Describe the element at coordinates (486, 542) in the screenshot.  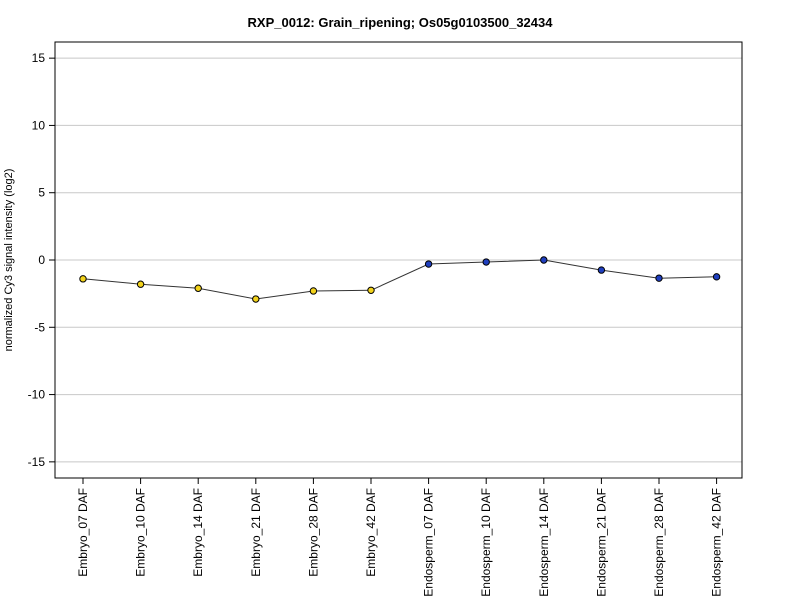
I see `x-tick-label-7: Endosperm_10 DAF` at that location.